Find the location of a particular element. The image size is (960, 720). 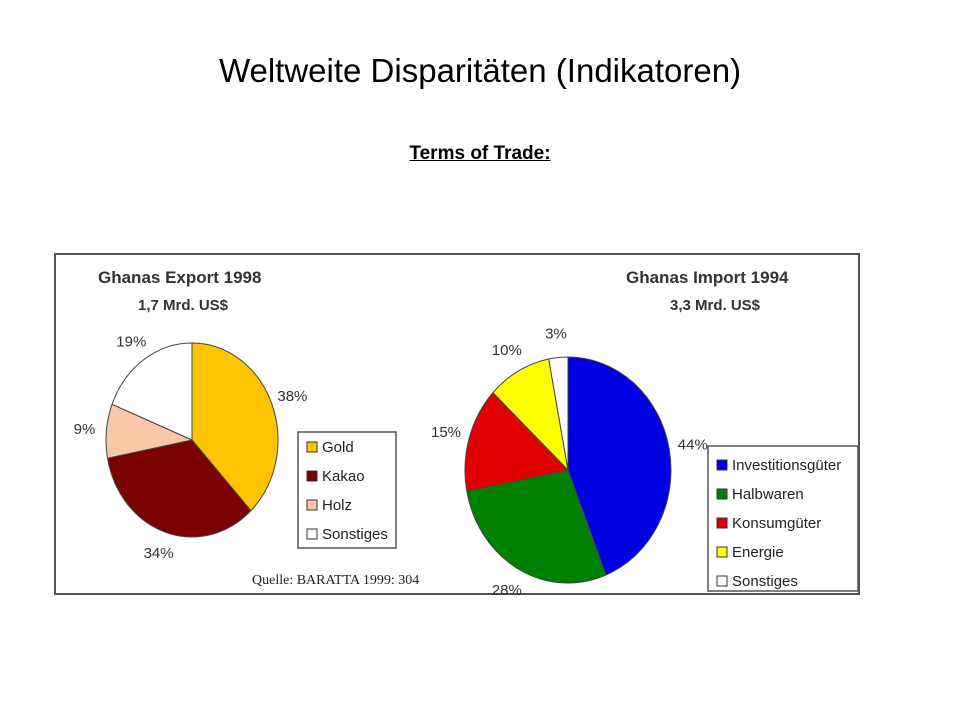

import-label-konsumguter: 15% is located at coordinates (446, 432).